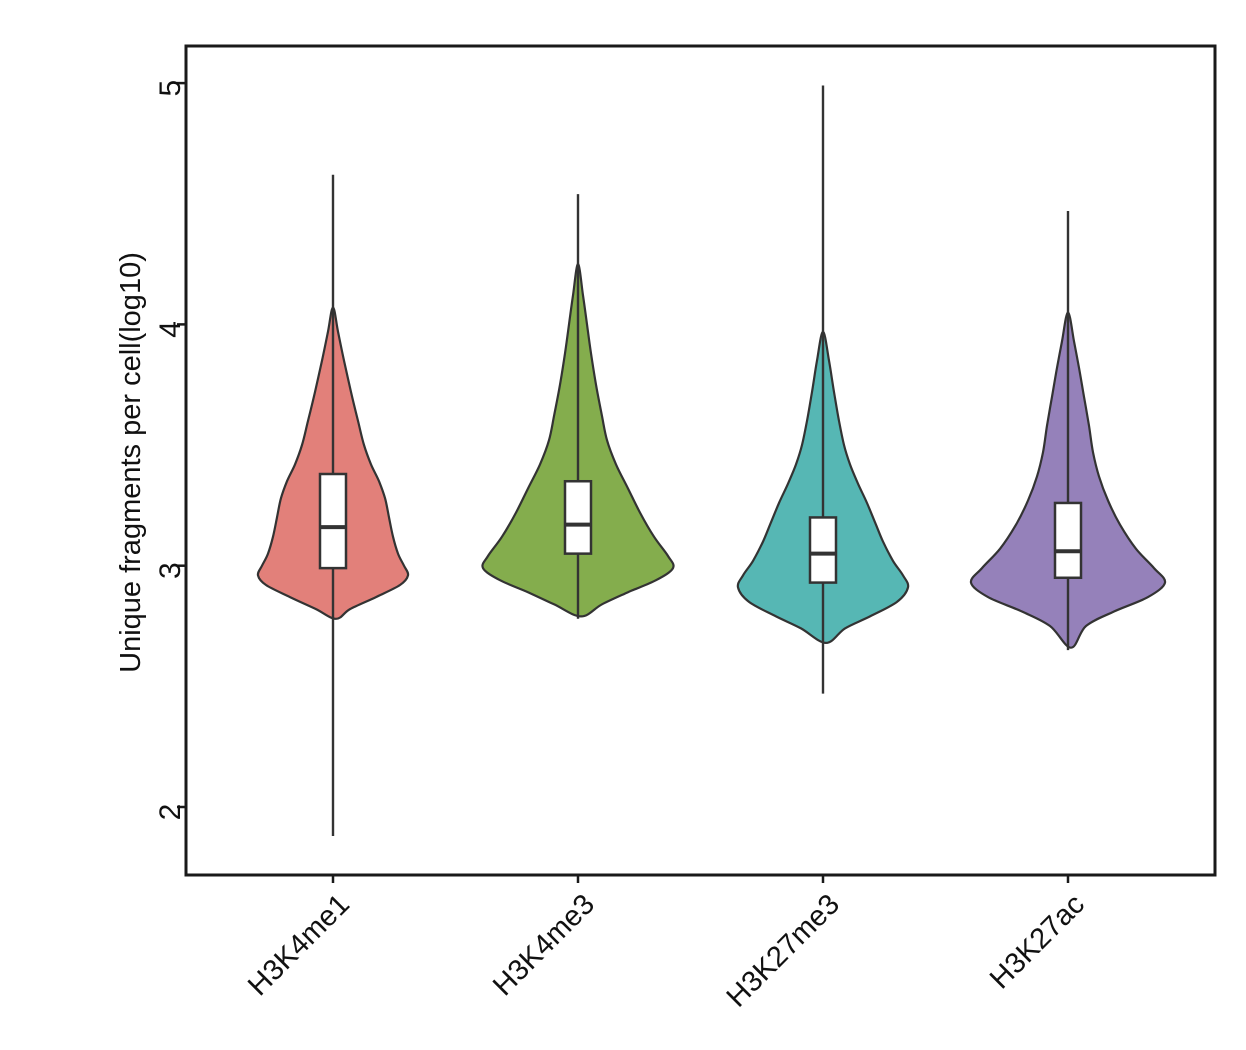 Image resolution: width=1246 pixels, height=1050 pixels. What do you see at coordinates (170, 812) in the screenshot?
I see `y-tick-label-2: 2` at bounding box center [170, 812].